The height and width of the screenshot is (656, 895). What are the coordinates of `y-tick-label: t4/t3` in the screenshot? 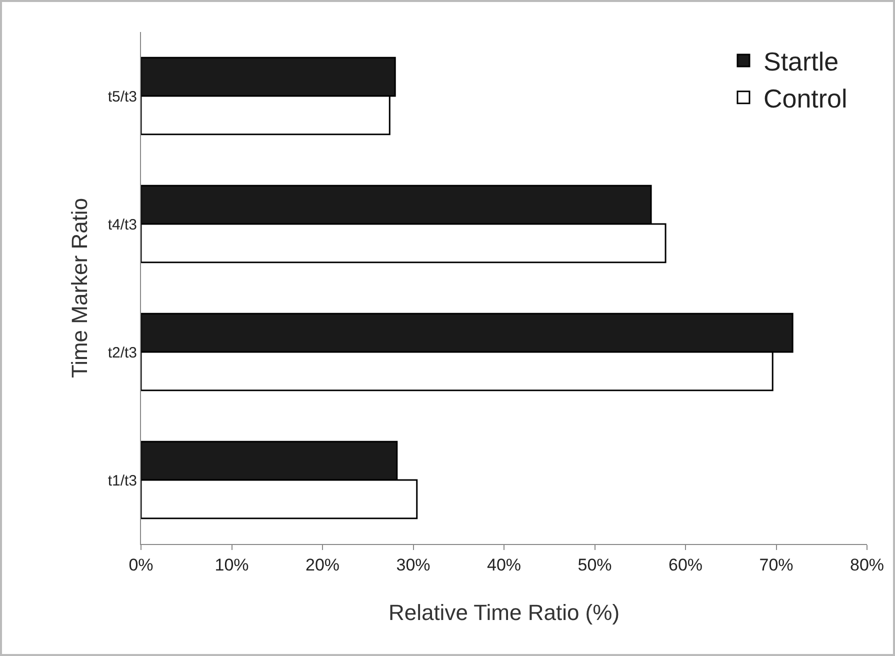 It's located at (122, 225).